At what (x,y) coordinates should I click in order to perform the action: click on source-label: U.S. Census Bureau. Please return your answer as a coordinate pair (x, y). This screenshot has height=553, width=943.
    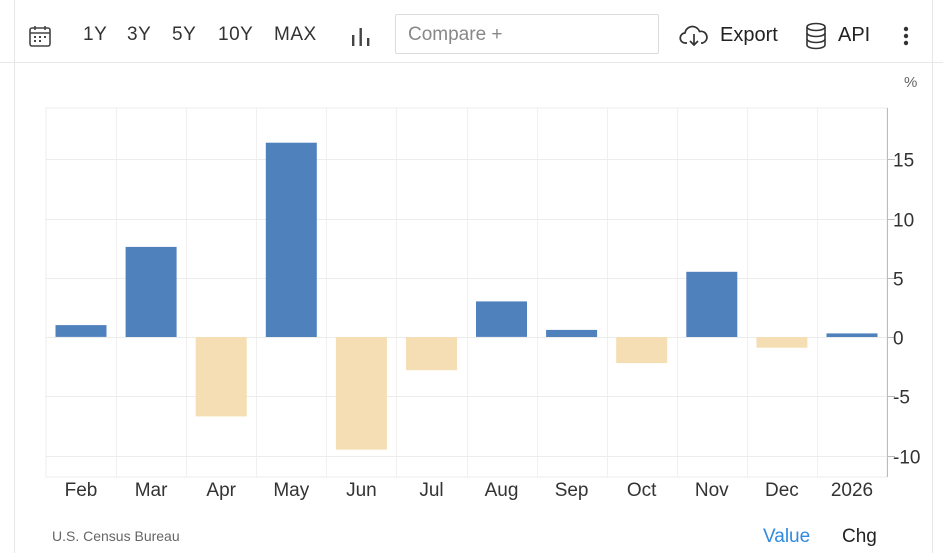
    Looking at the image, I should click on (116, 536).